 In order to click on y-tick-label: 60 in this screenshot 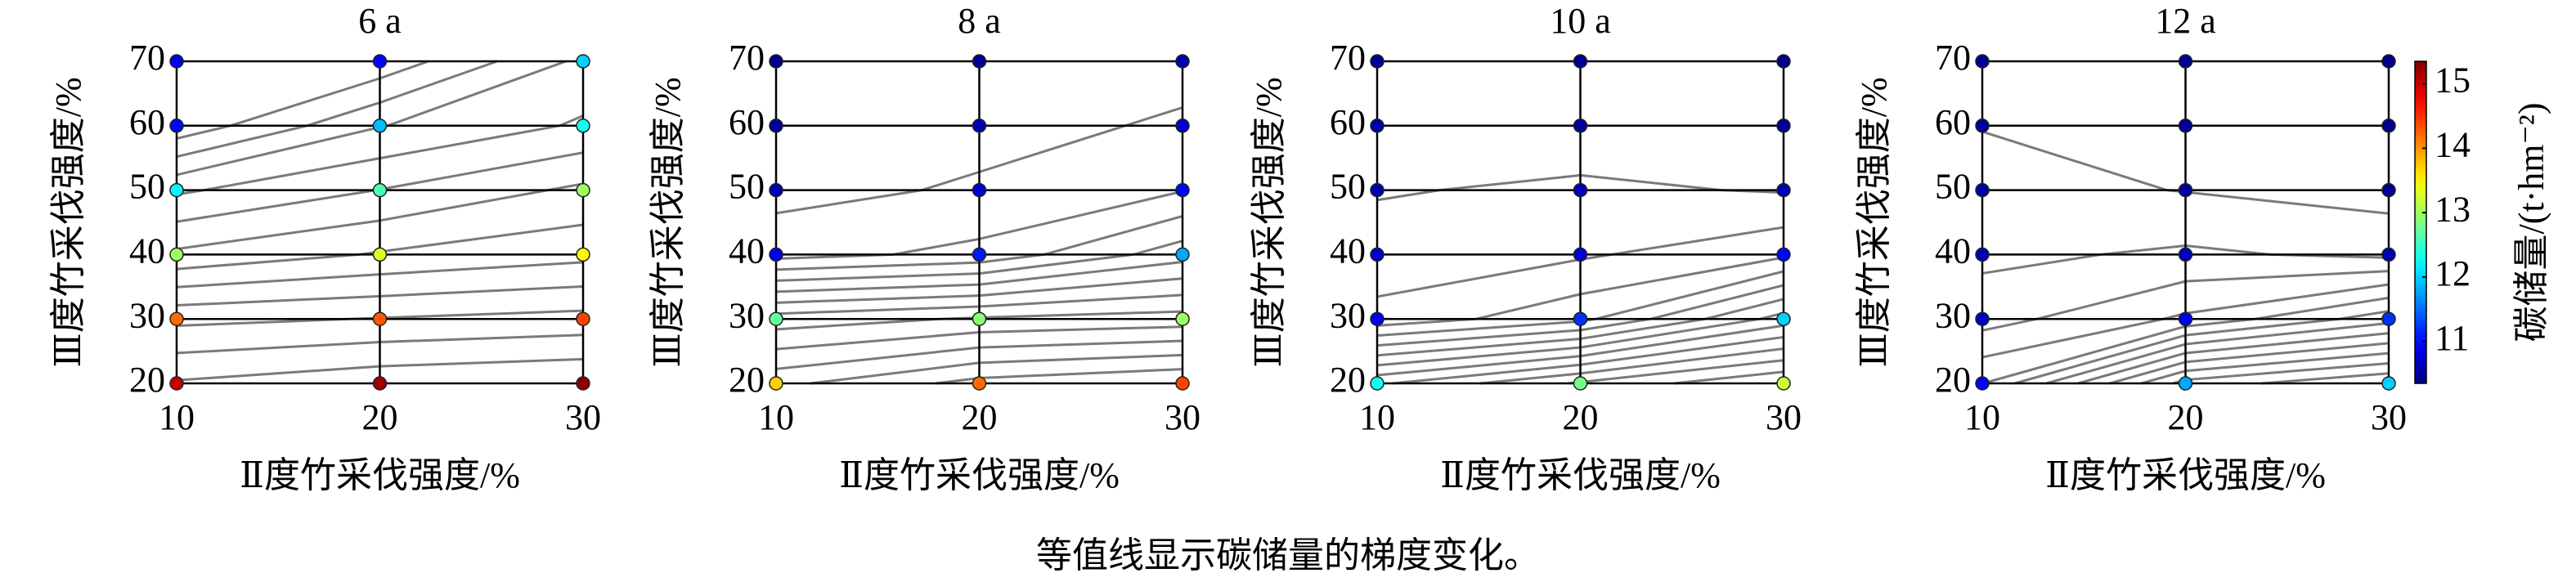, I will do `click(747, 122)`.